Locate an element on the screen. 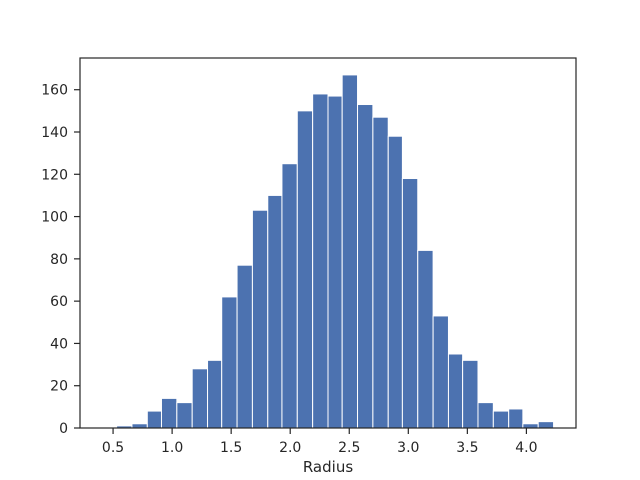 This screenshot has width=640, height=480. y-tick-label: 80 is located at coordinates (59, 260).